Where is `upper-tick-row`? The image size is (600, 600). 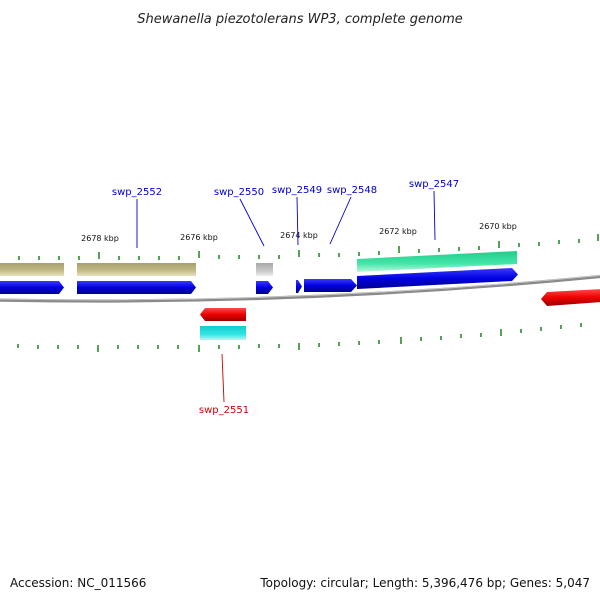 upper-tick-row is located at coordinates (308, 247).